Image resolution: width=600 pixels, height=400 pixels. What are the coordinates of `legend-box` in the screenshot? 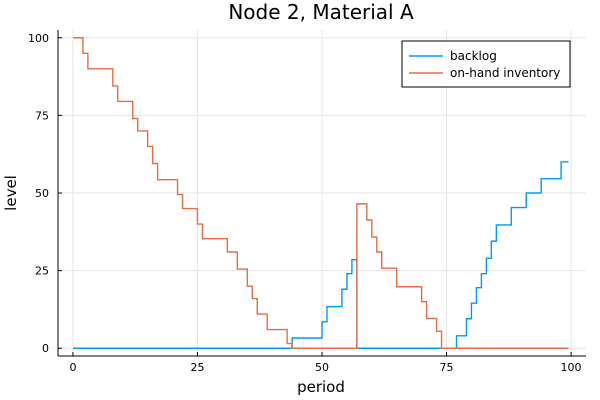 It's located at (486, 64).